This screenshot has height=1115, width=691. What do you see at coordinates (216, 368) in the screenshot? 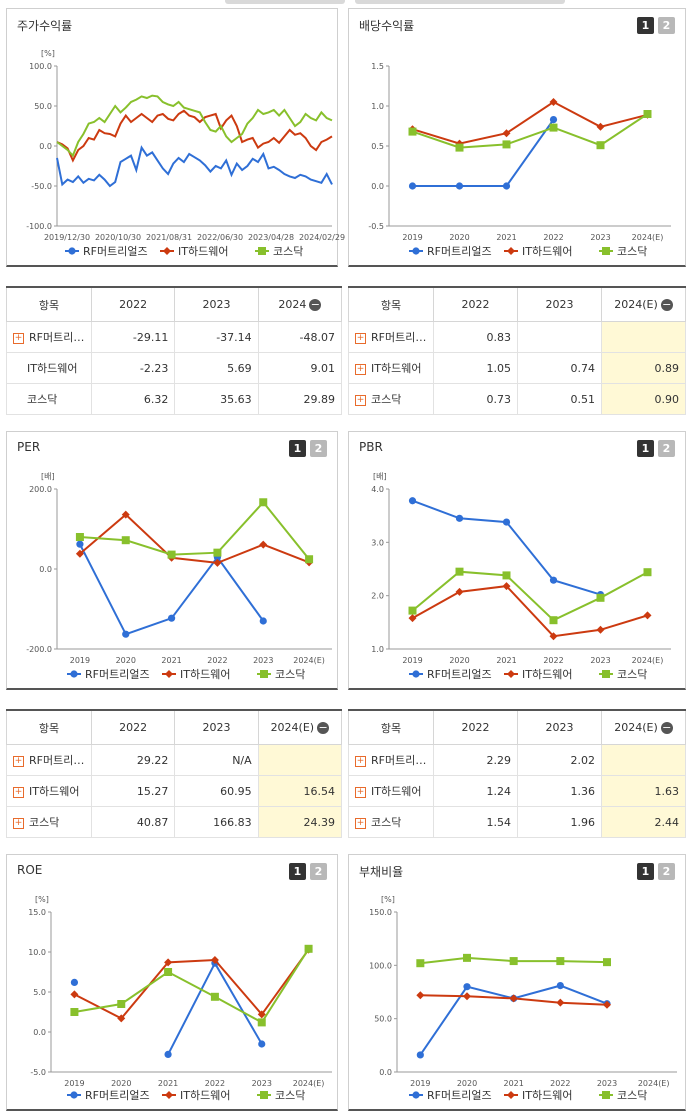
I see `table-cell: 5.69` at bounding box center [216, 368].